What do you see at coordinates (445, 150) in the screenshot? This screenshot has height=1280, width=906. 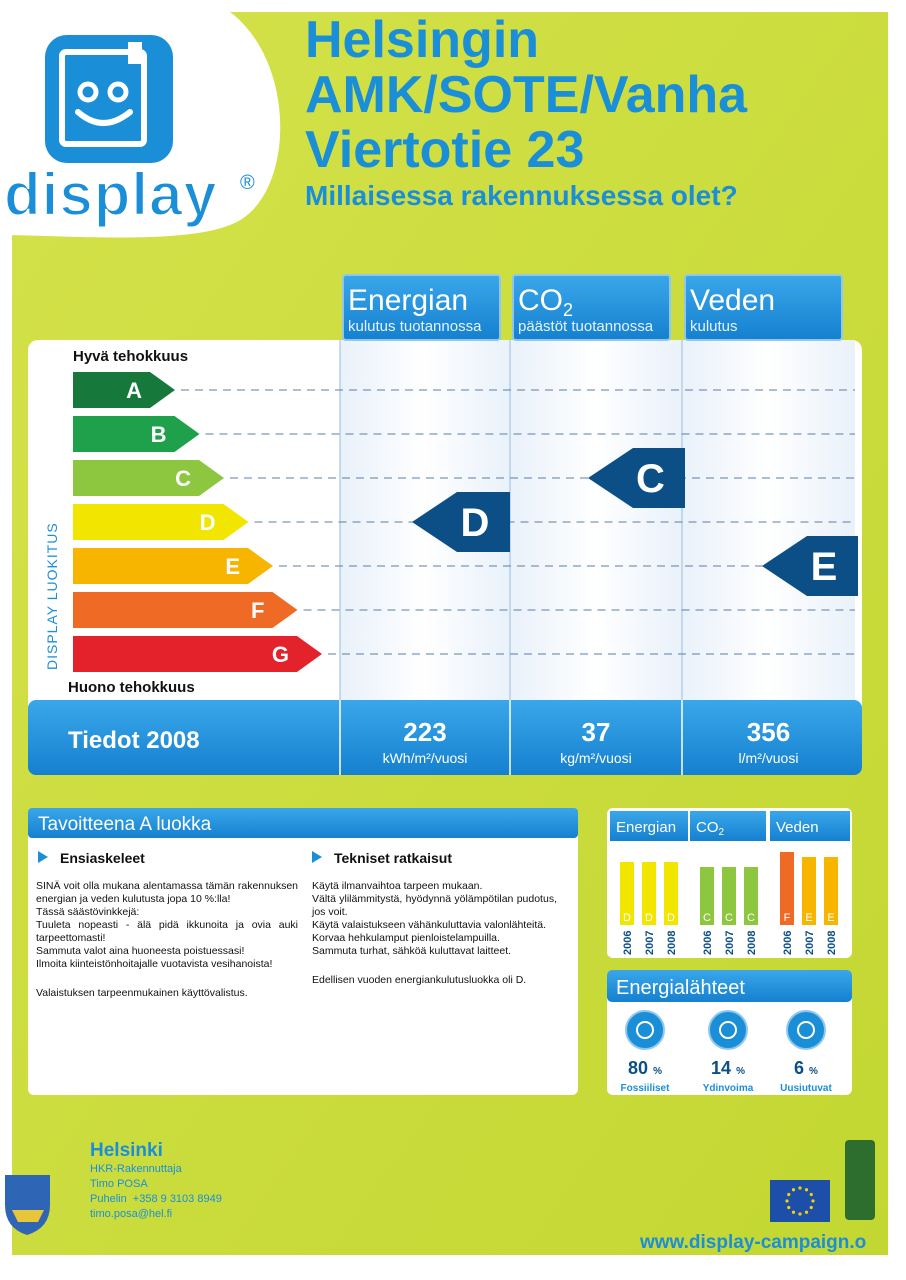 I see `title-line: Viertotie 23` at bounding box center [445, 150].